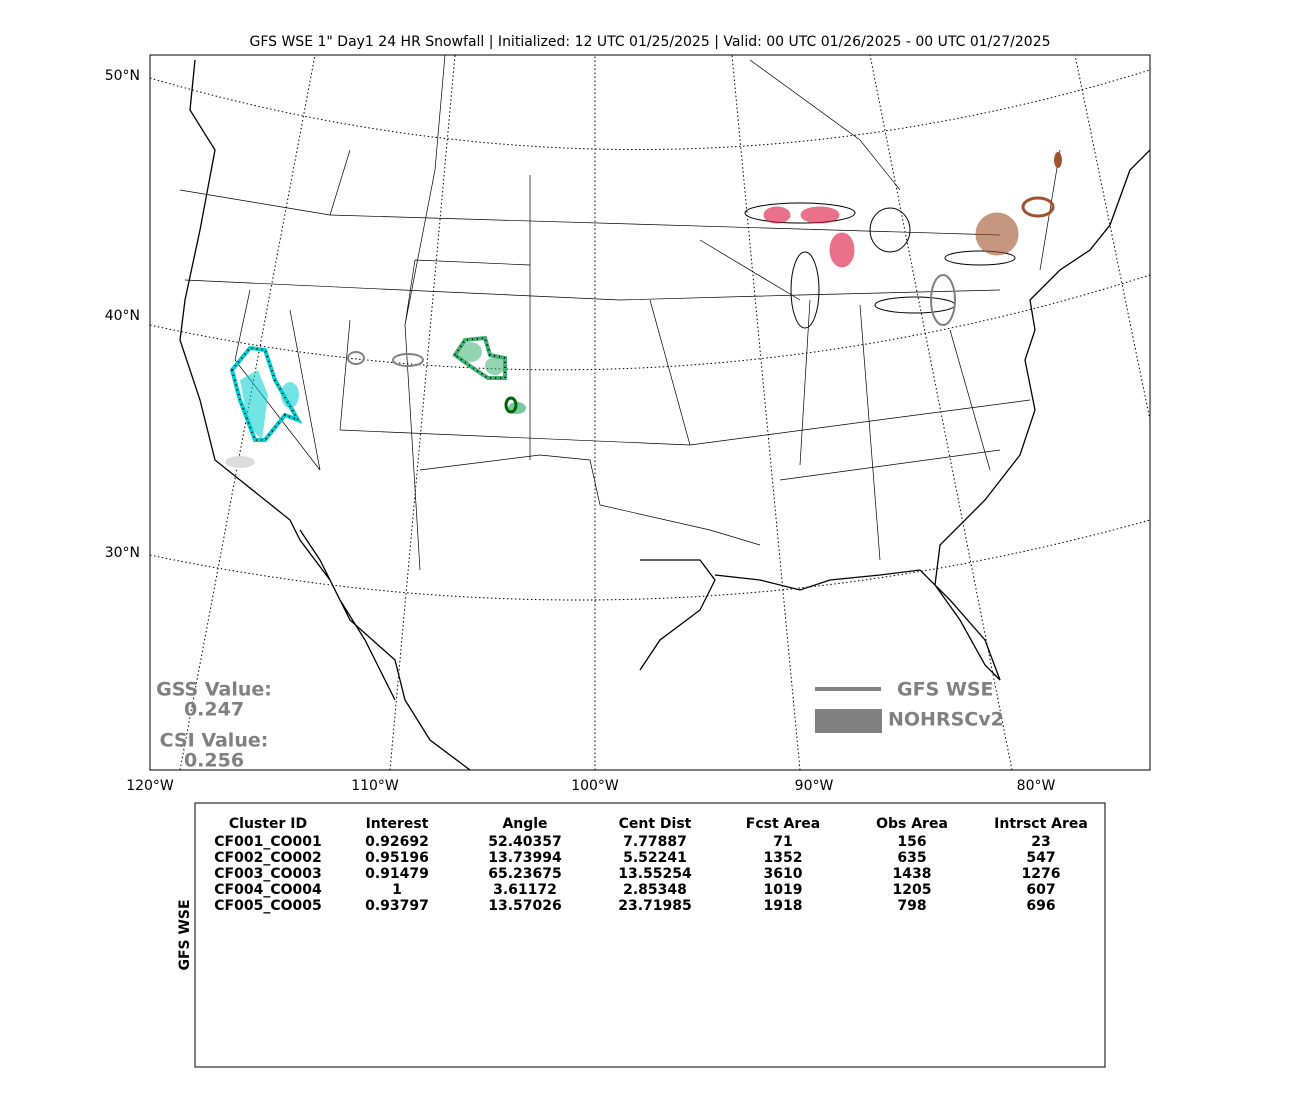 Image resolution: width=1300 pixels, height=1100 pixels. What do you see at coordinates (848, 721) in the screenshot?
I see `legend-swatch` at bounding box center [848, 721].